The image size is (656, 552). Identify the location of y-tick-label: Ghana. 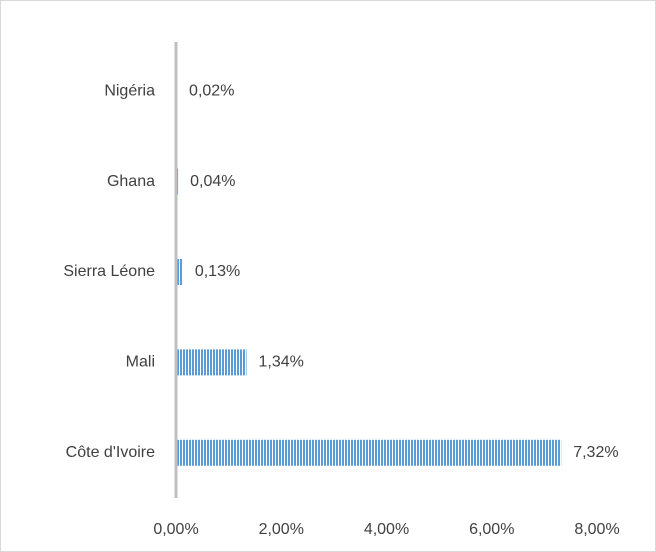
(131, 181).